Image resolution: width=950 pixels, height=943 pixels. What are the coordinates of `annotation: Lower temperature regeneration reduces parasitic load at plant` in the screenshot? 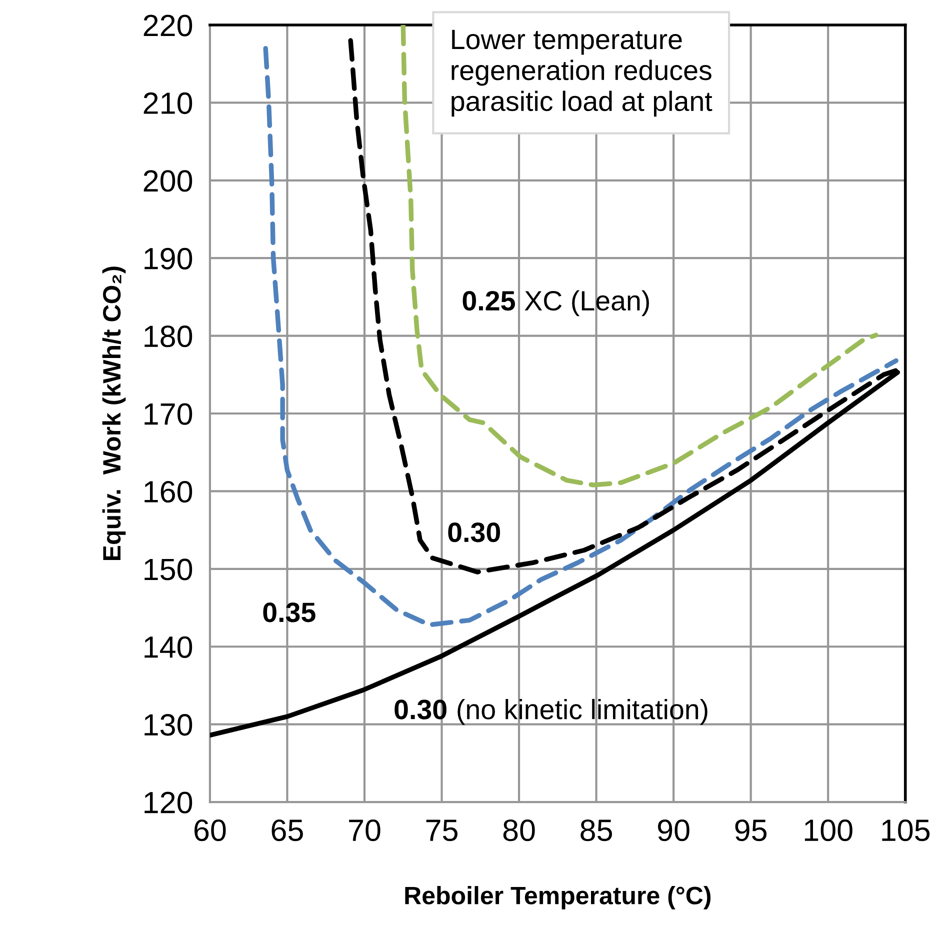 It's located at (582, 73).